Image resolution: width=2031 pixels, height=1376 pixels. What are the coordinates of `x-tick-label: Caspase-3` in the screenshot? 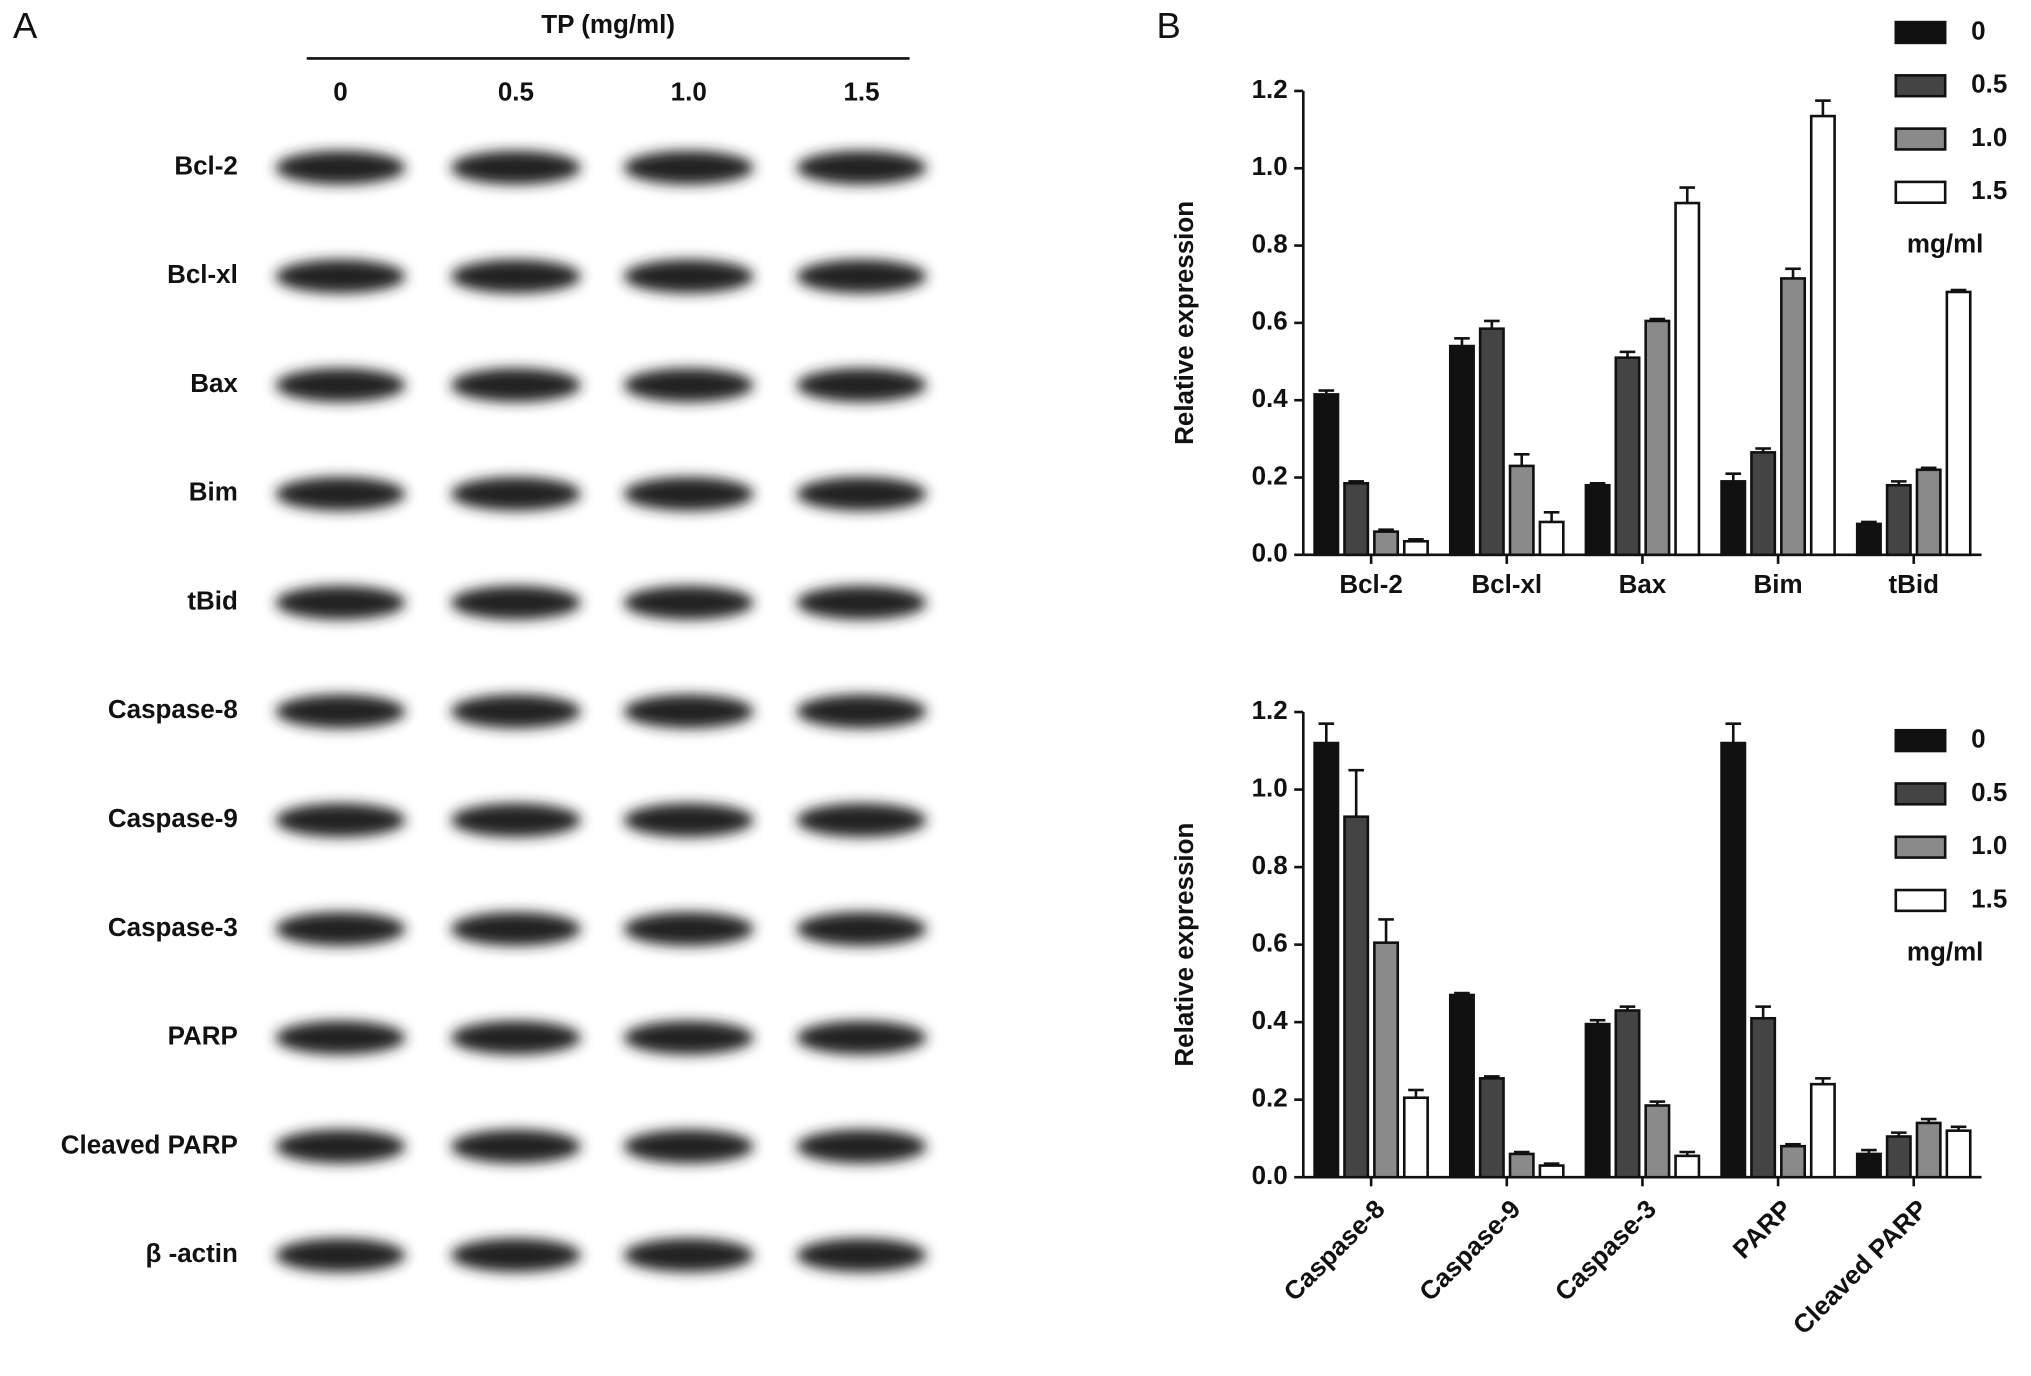 It's located at (1605, 1250).